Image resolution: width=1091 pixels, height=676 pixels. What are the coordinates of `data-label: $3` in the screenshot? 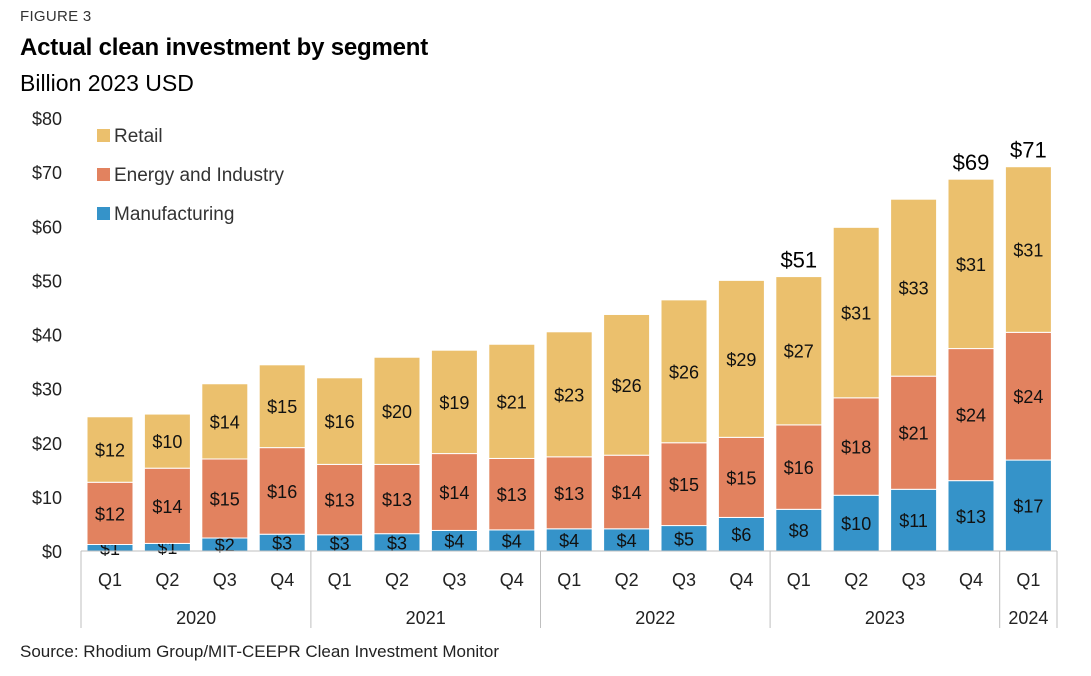 It's located at (282, 544).